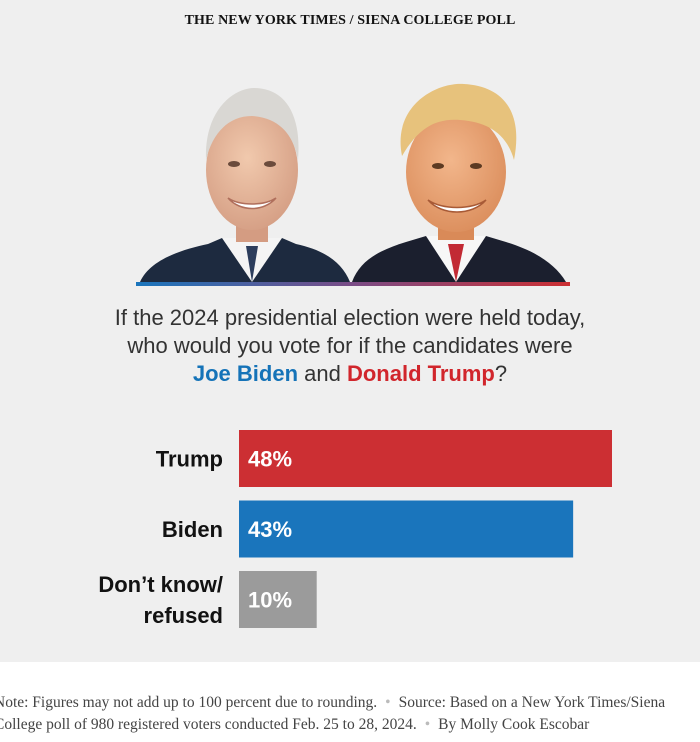  I want to click on bar-trump, so click(425, 458).